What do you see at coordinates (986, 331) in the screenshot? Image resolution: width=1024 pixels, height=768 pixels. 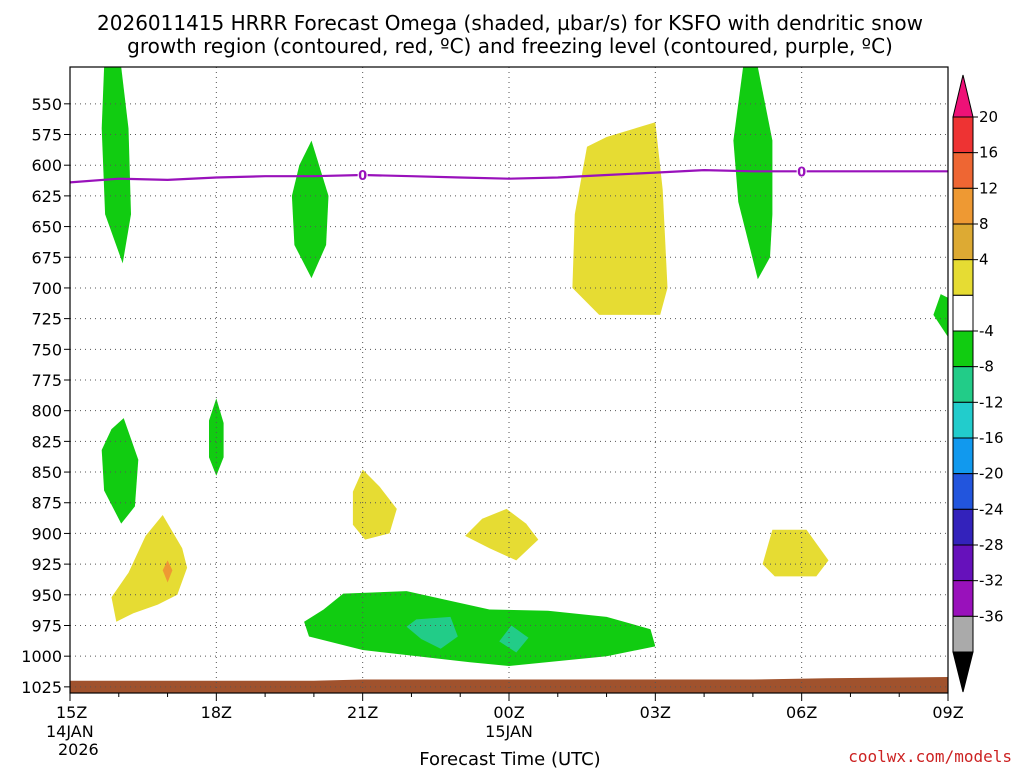 I see `colorbar-label-5: -4` at bounding box center [986, 331].